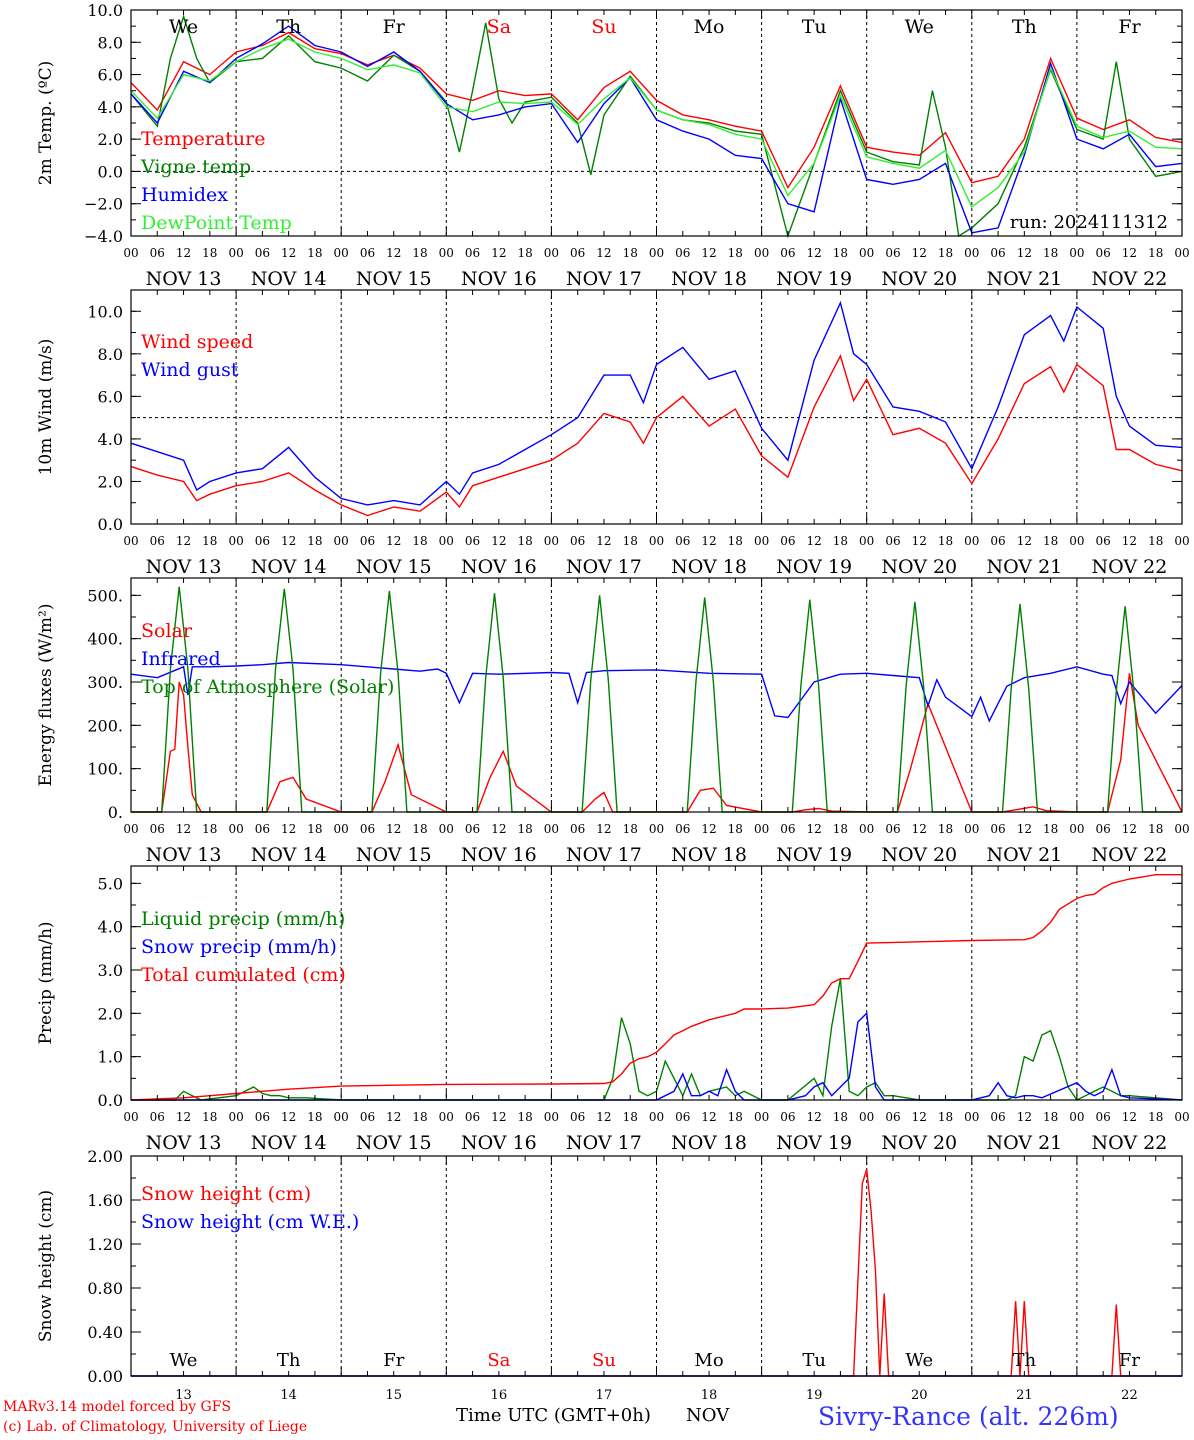  What do you see at coordinates (814, 27) in the screenshot?
I see `weekday-label-top: Tu` at bounding box center [814, 27].